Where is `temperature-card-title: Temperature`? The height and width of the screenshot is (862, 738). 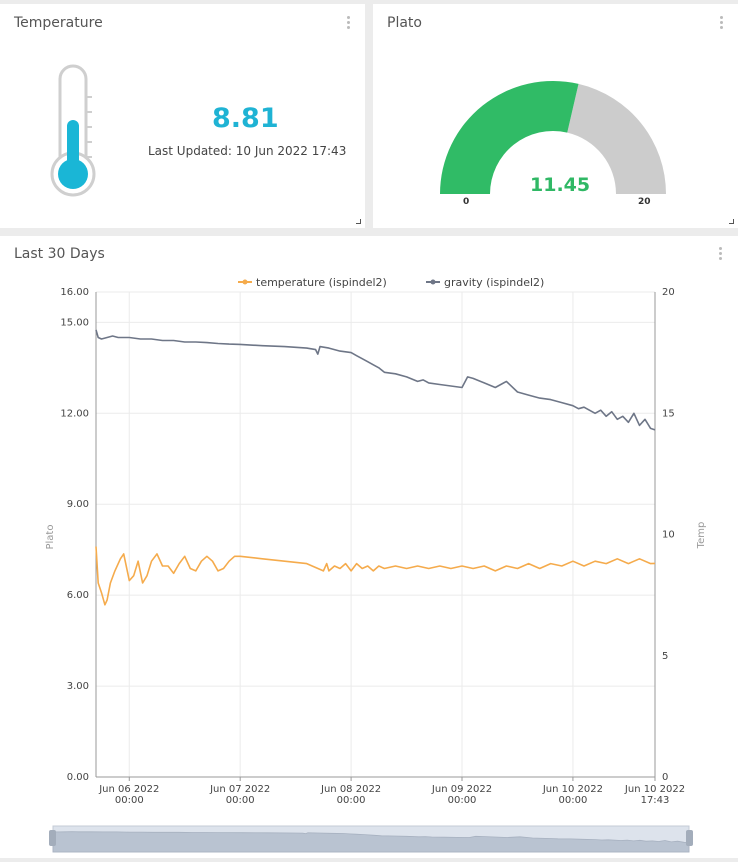
temperature-card-title: Temperature is located at coordinates (58, 23).